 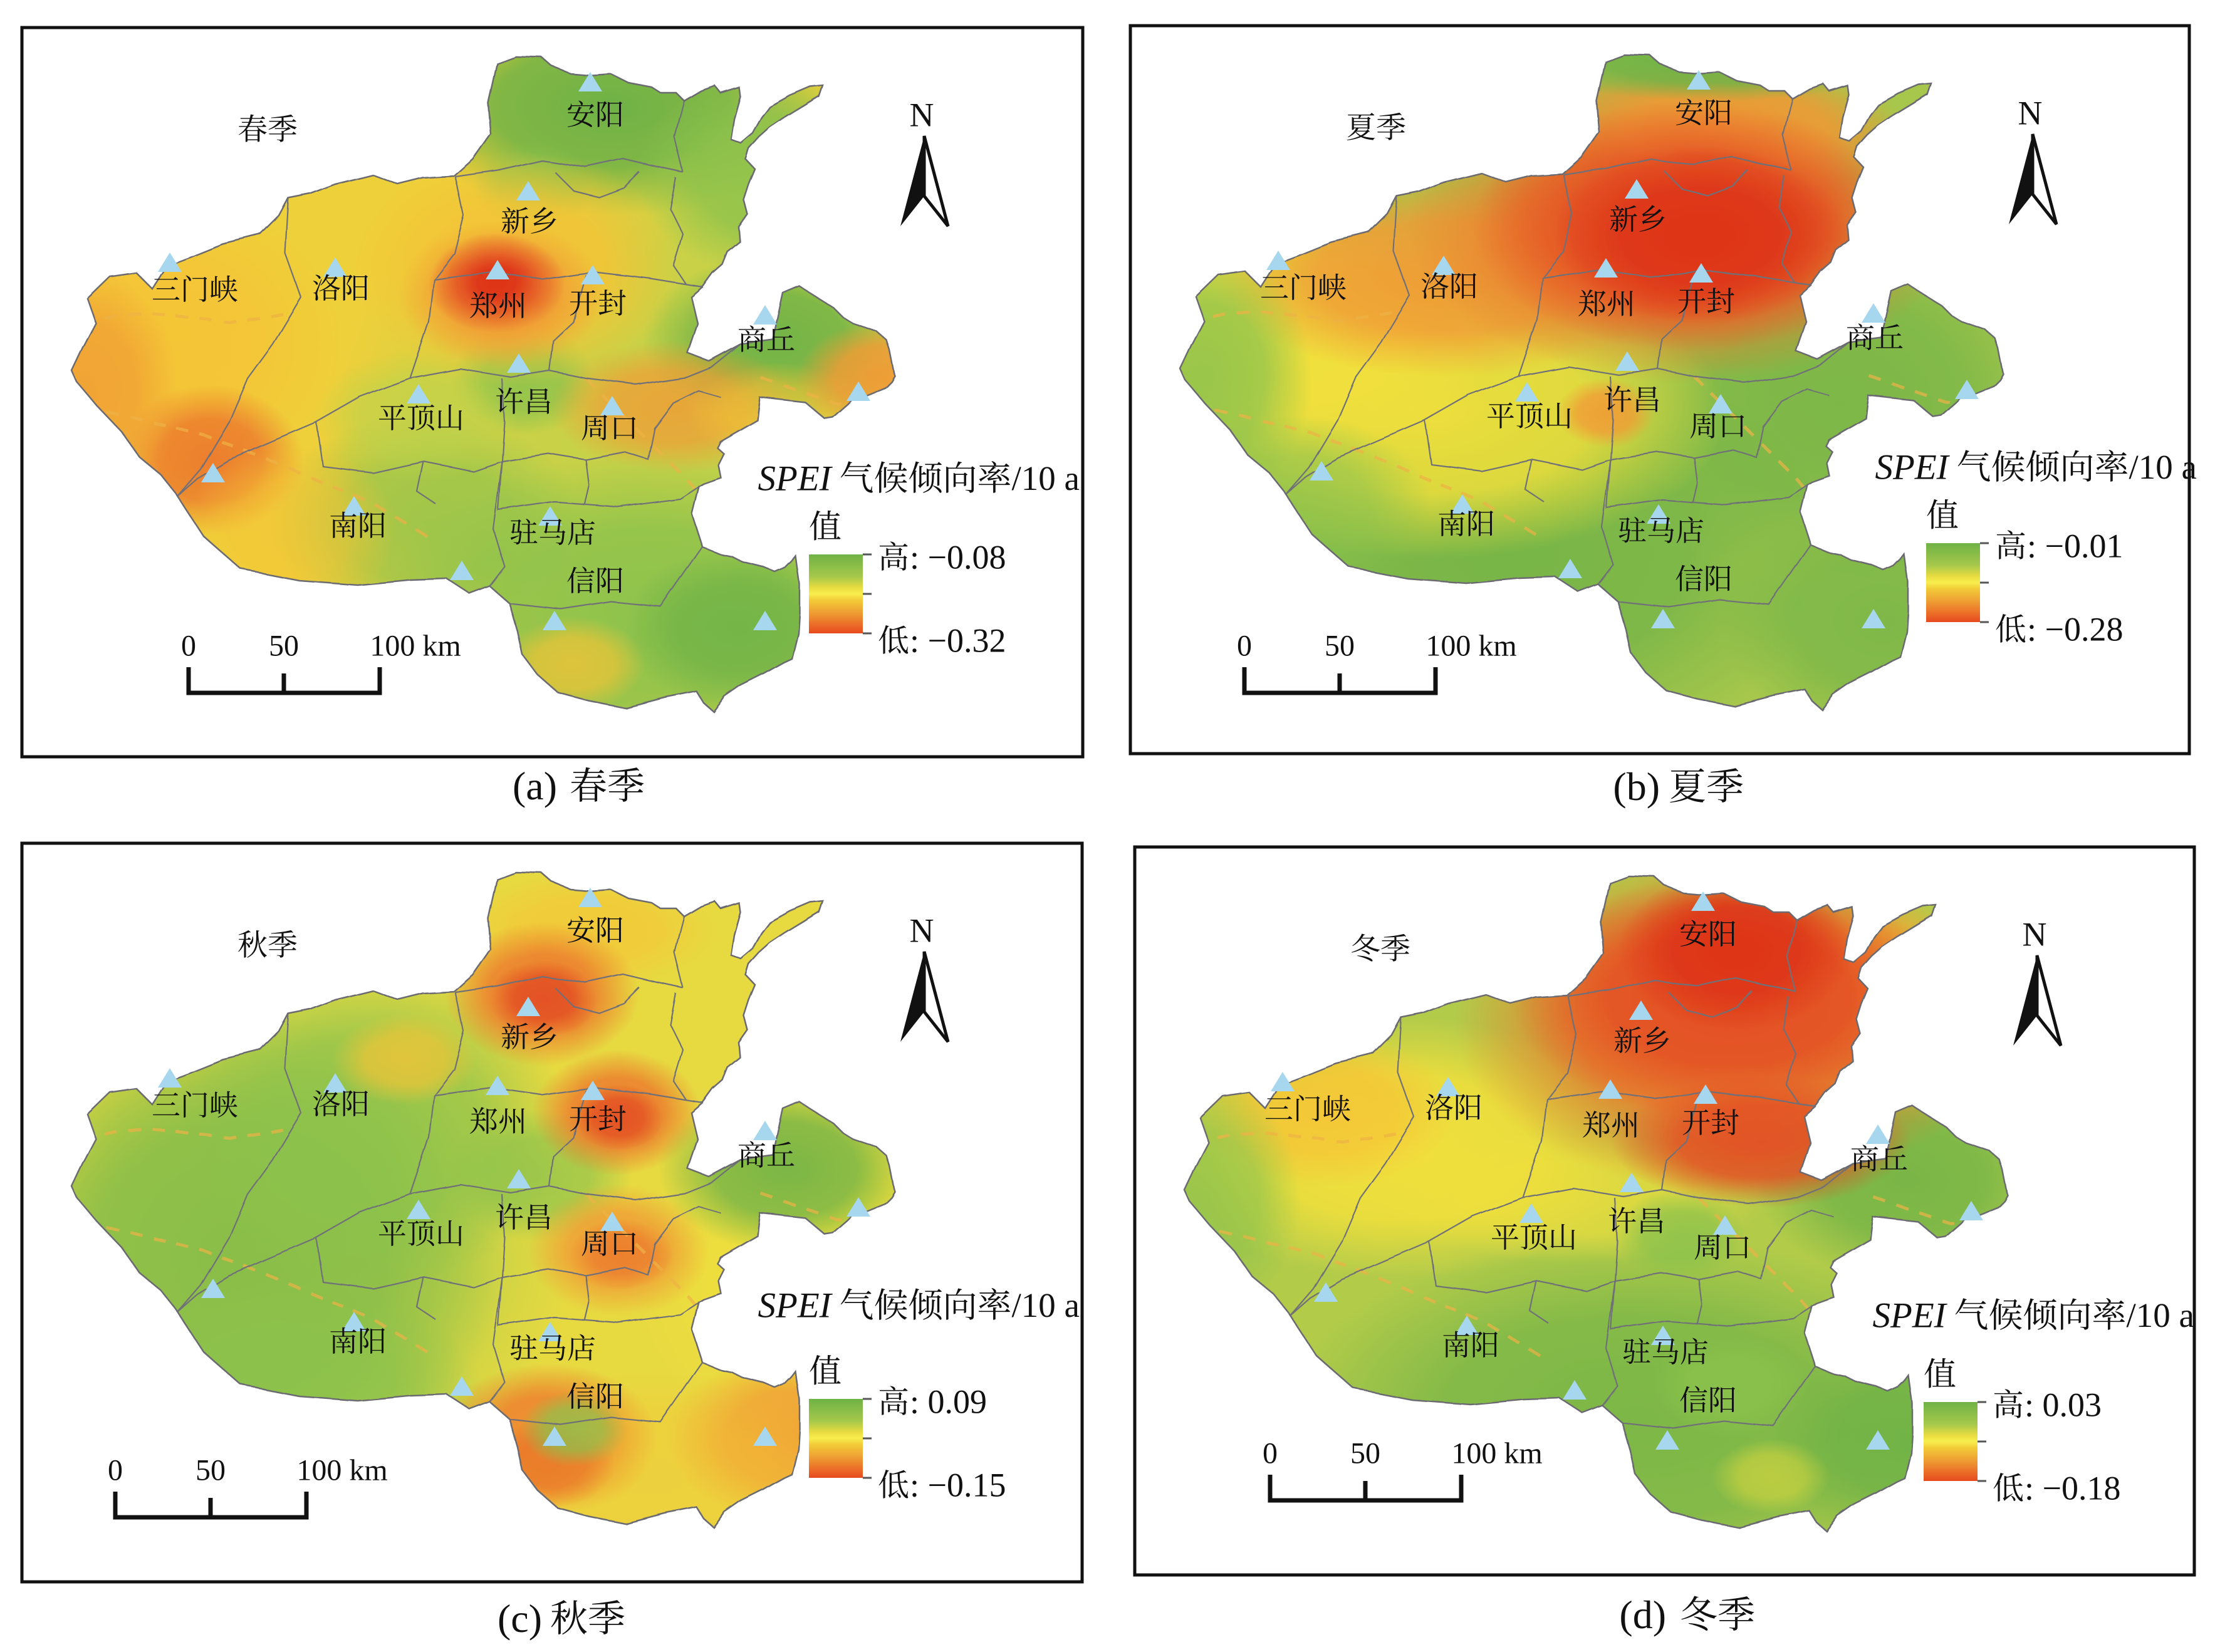 What do you see at coordinates (958, 641) in the screenshot?
I see `svg-text:: −0.32: : −0.32` at bounding box center [958, 641].